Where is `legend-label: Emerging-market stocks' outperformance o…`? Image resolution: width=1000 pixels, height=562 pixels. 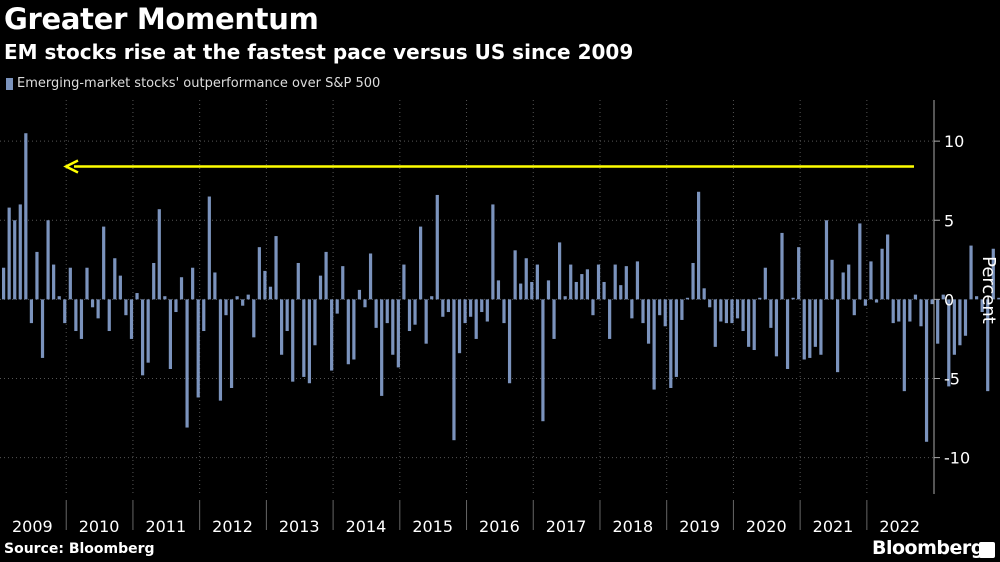
legend-label: Emerging-market stocks' outperformance o… is located at coordinates (199, 83).